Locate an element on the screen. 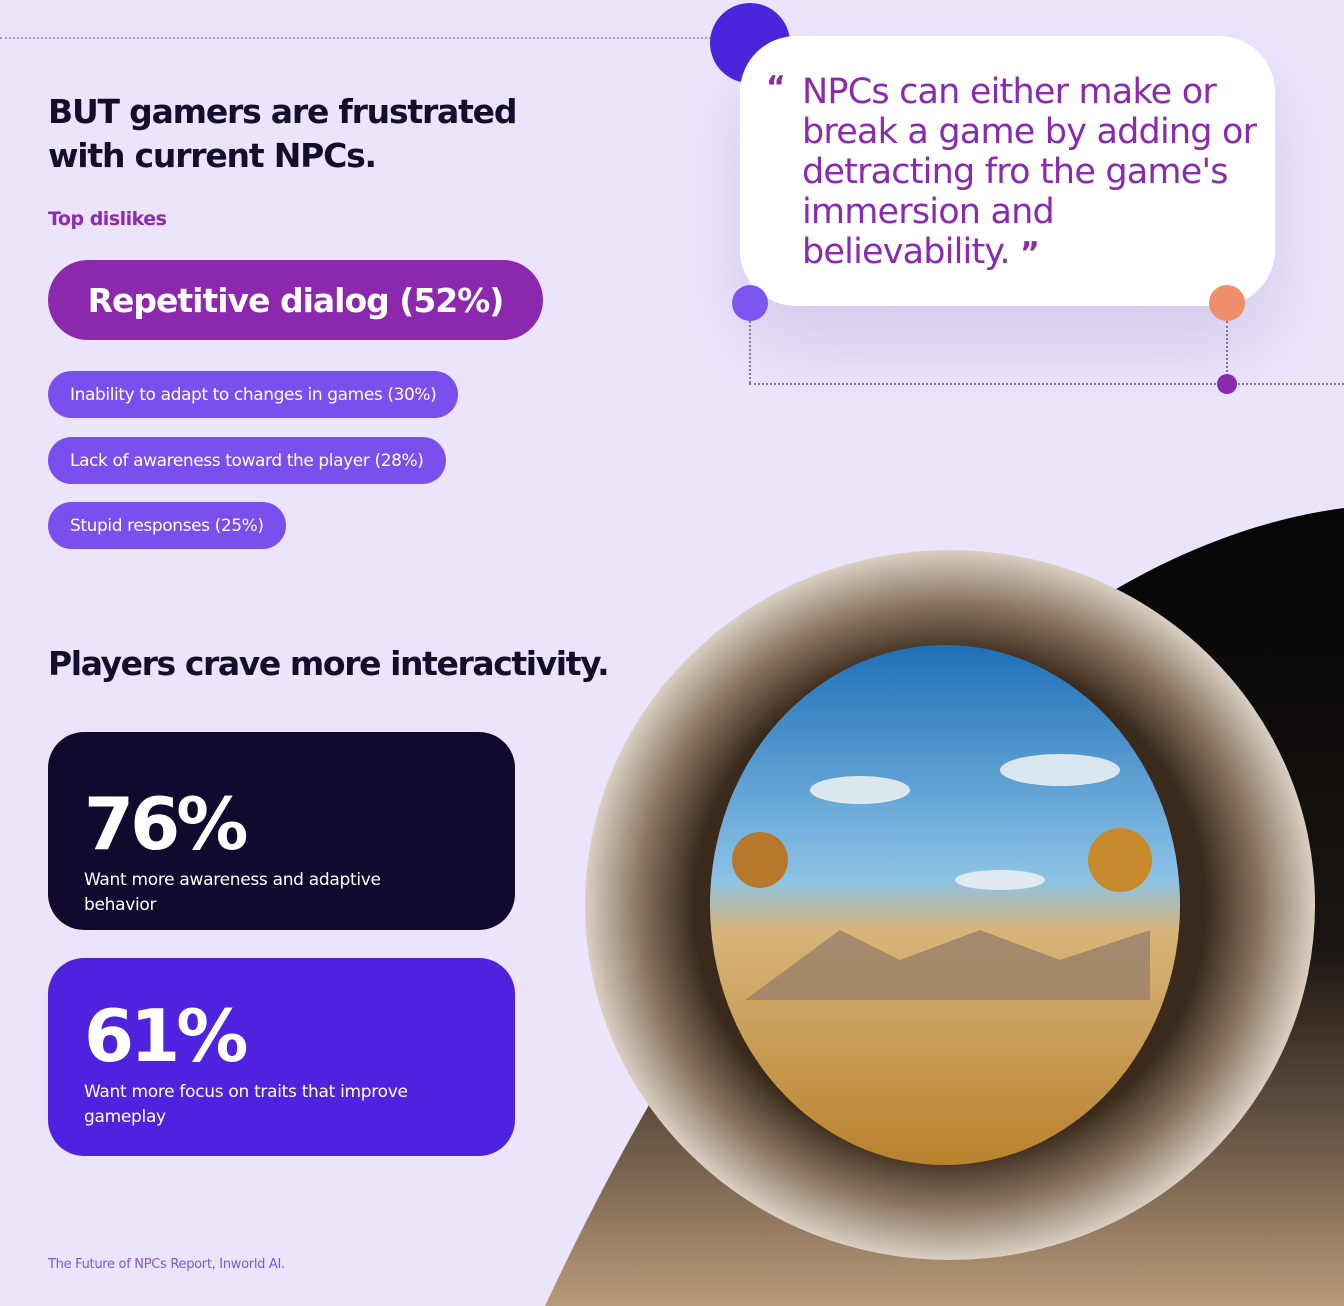 This screenshot has height=1306, width=1344. open-quote-mark: “ is located at coordinates (776, 87).